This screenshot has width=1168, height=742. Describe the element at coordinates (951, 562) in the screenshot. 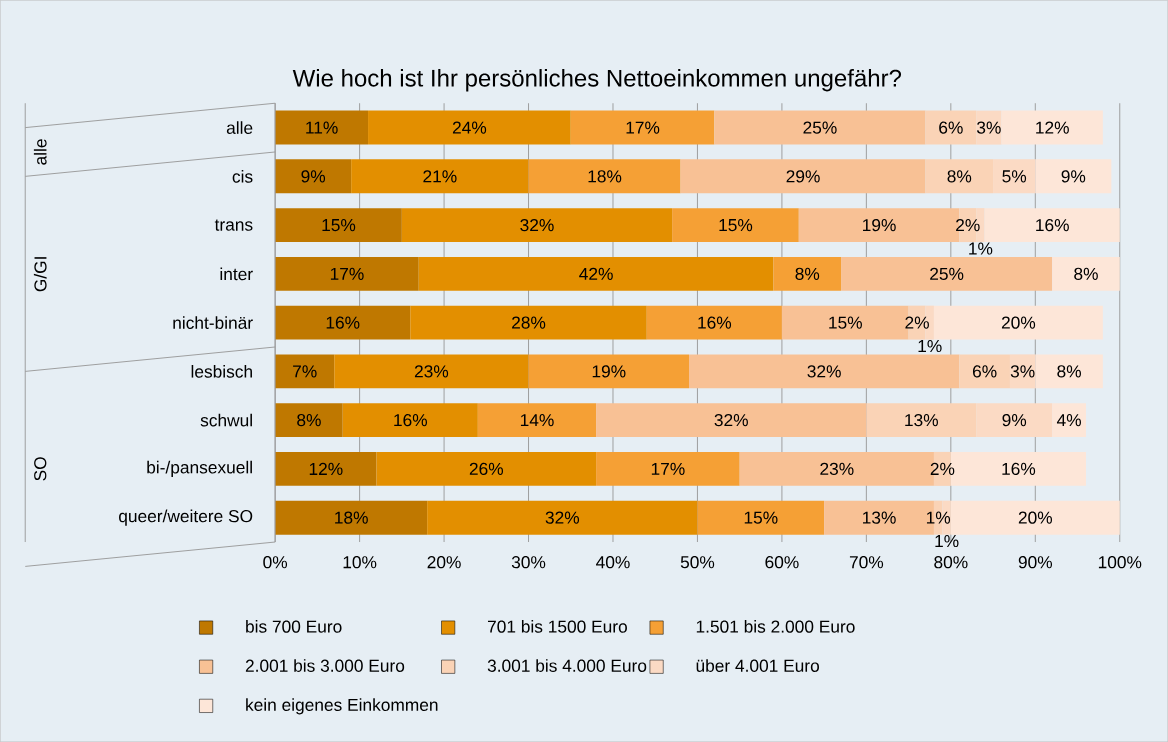

I see `x-tick-label: 80%` at that location.